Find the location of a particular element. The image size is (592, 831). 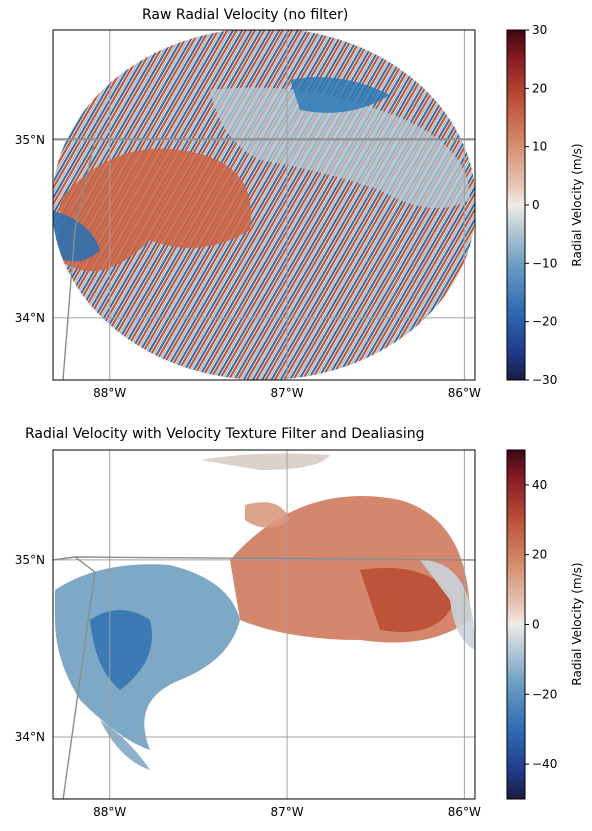

colorbar-tick-label: −10 is located at coordinates (544, 263).